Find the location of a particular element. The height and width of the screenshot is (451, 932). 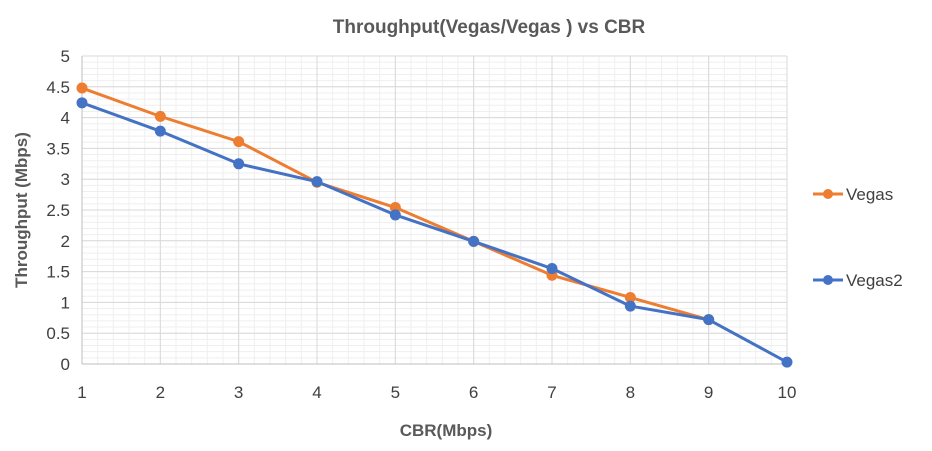

legend-label: Vegas is located at coordinates (869, 194).